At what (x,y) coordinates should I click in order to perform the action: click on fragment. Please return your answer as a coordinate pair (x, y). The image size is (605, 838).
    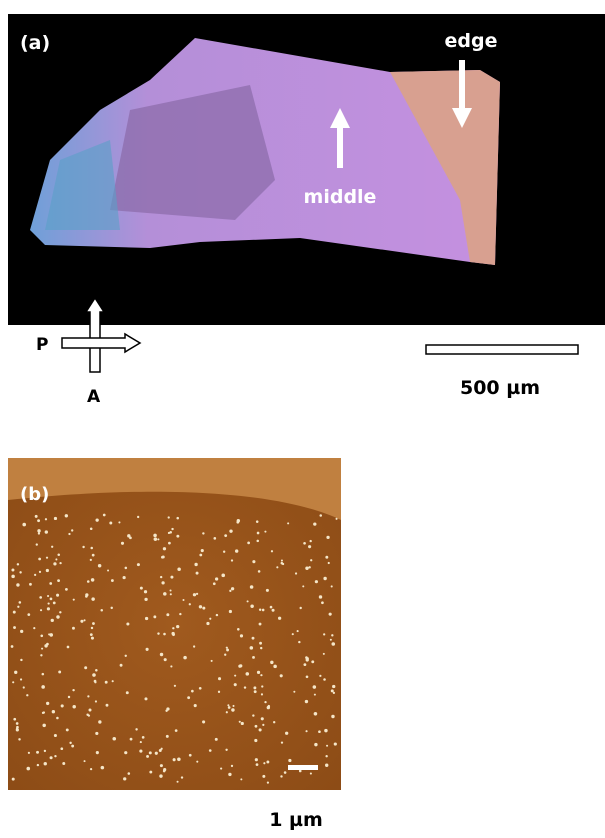
    Looking at the image, I should click on (82, 185).